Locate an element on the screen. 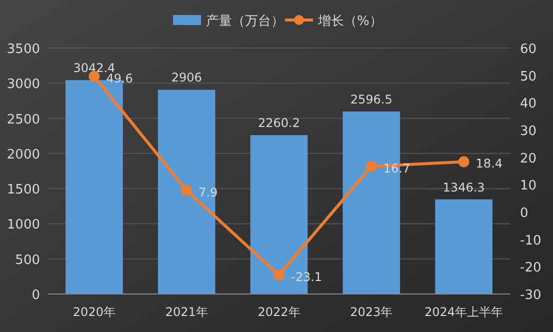 This screenshot has width=553, height=332. y-tick-label: 0 is located at coordinates (36, 295).